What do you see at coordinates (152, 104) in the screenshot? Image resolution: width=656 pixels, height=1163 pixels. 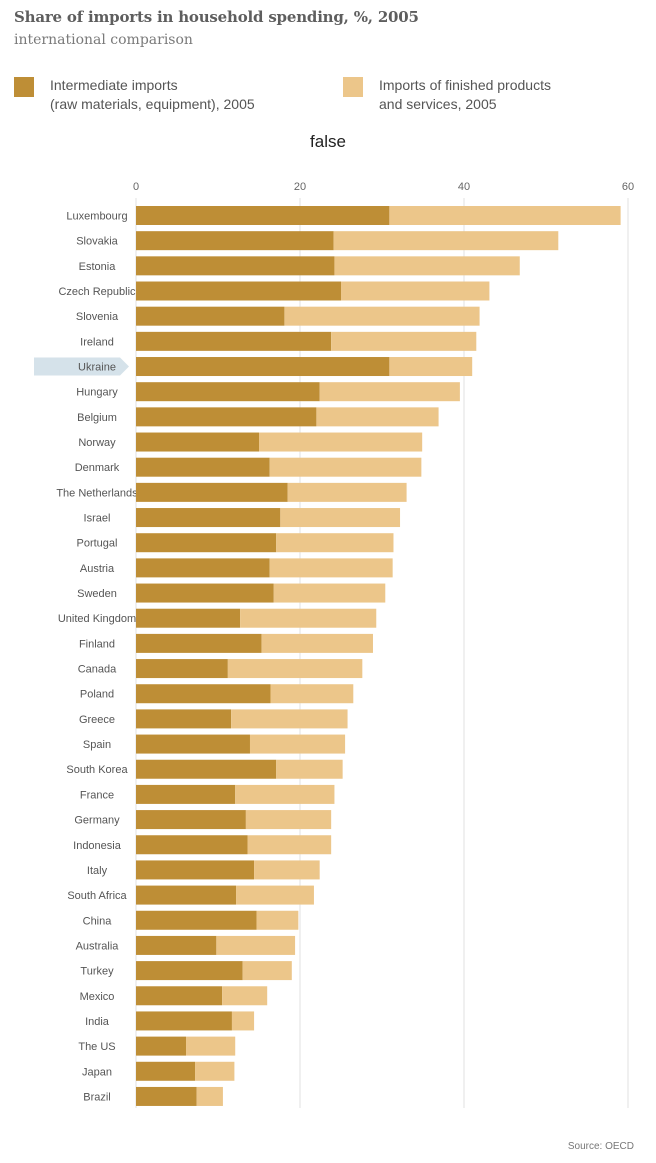 I see `legend-label-intermediate-line2: (raw materials, equipment), 2005` at bounding box center [152, 104].